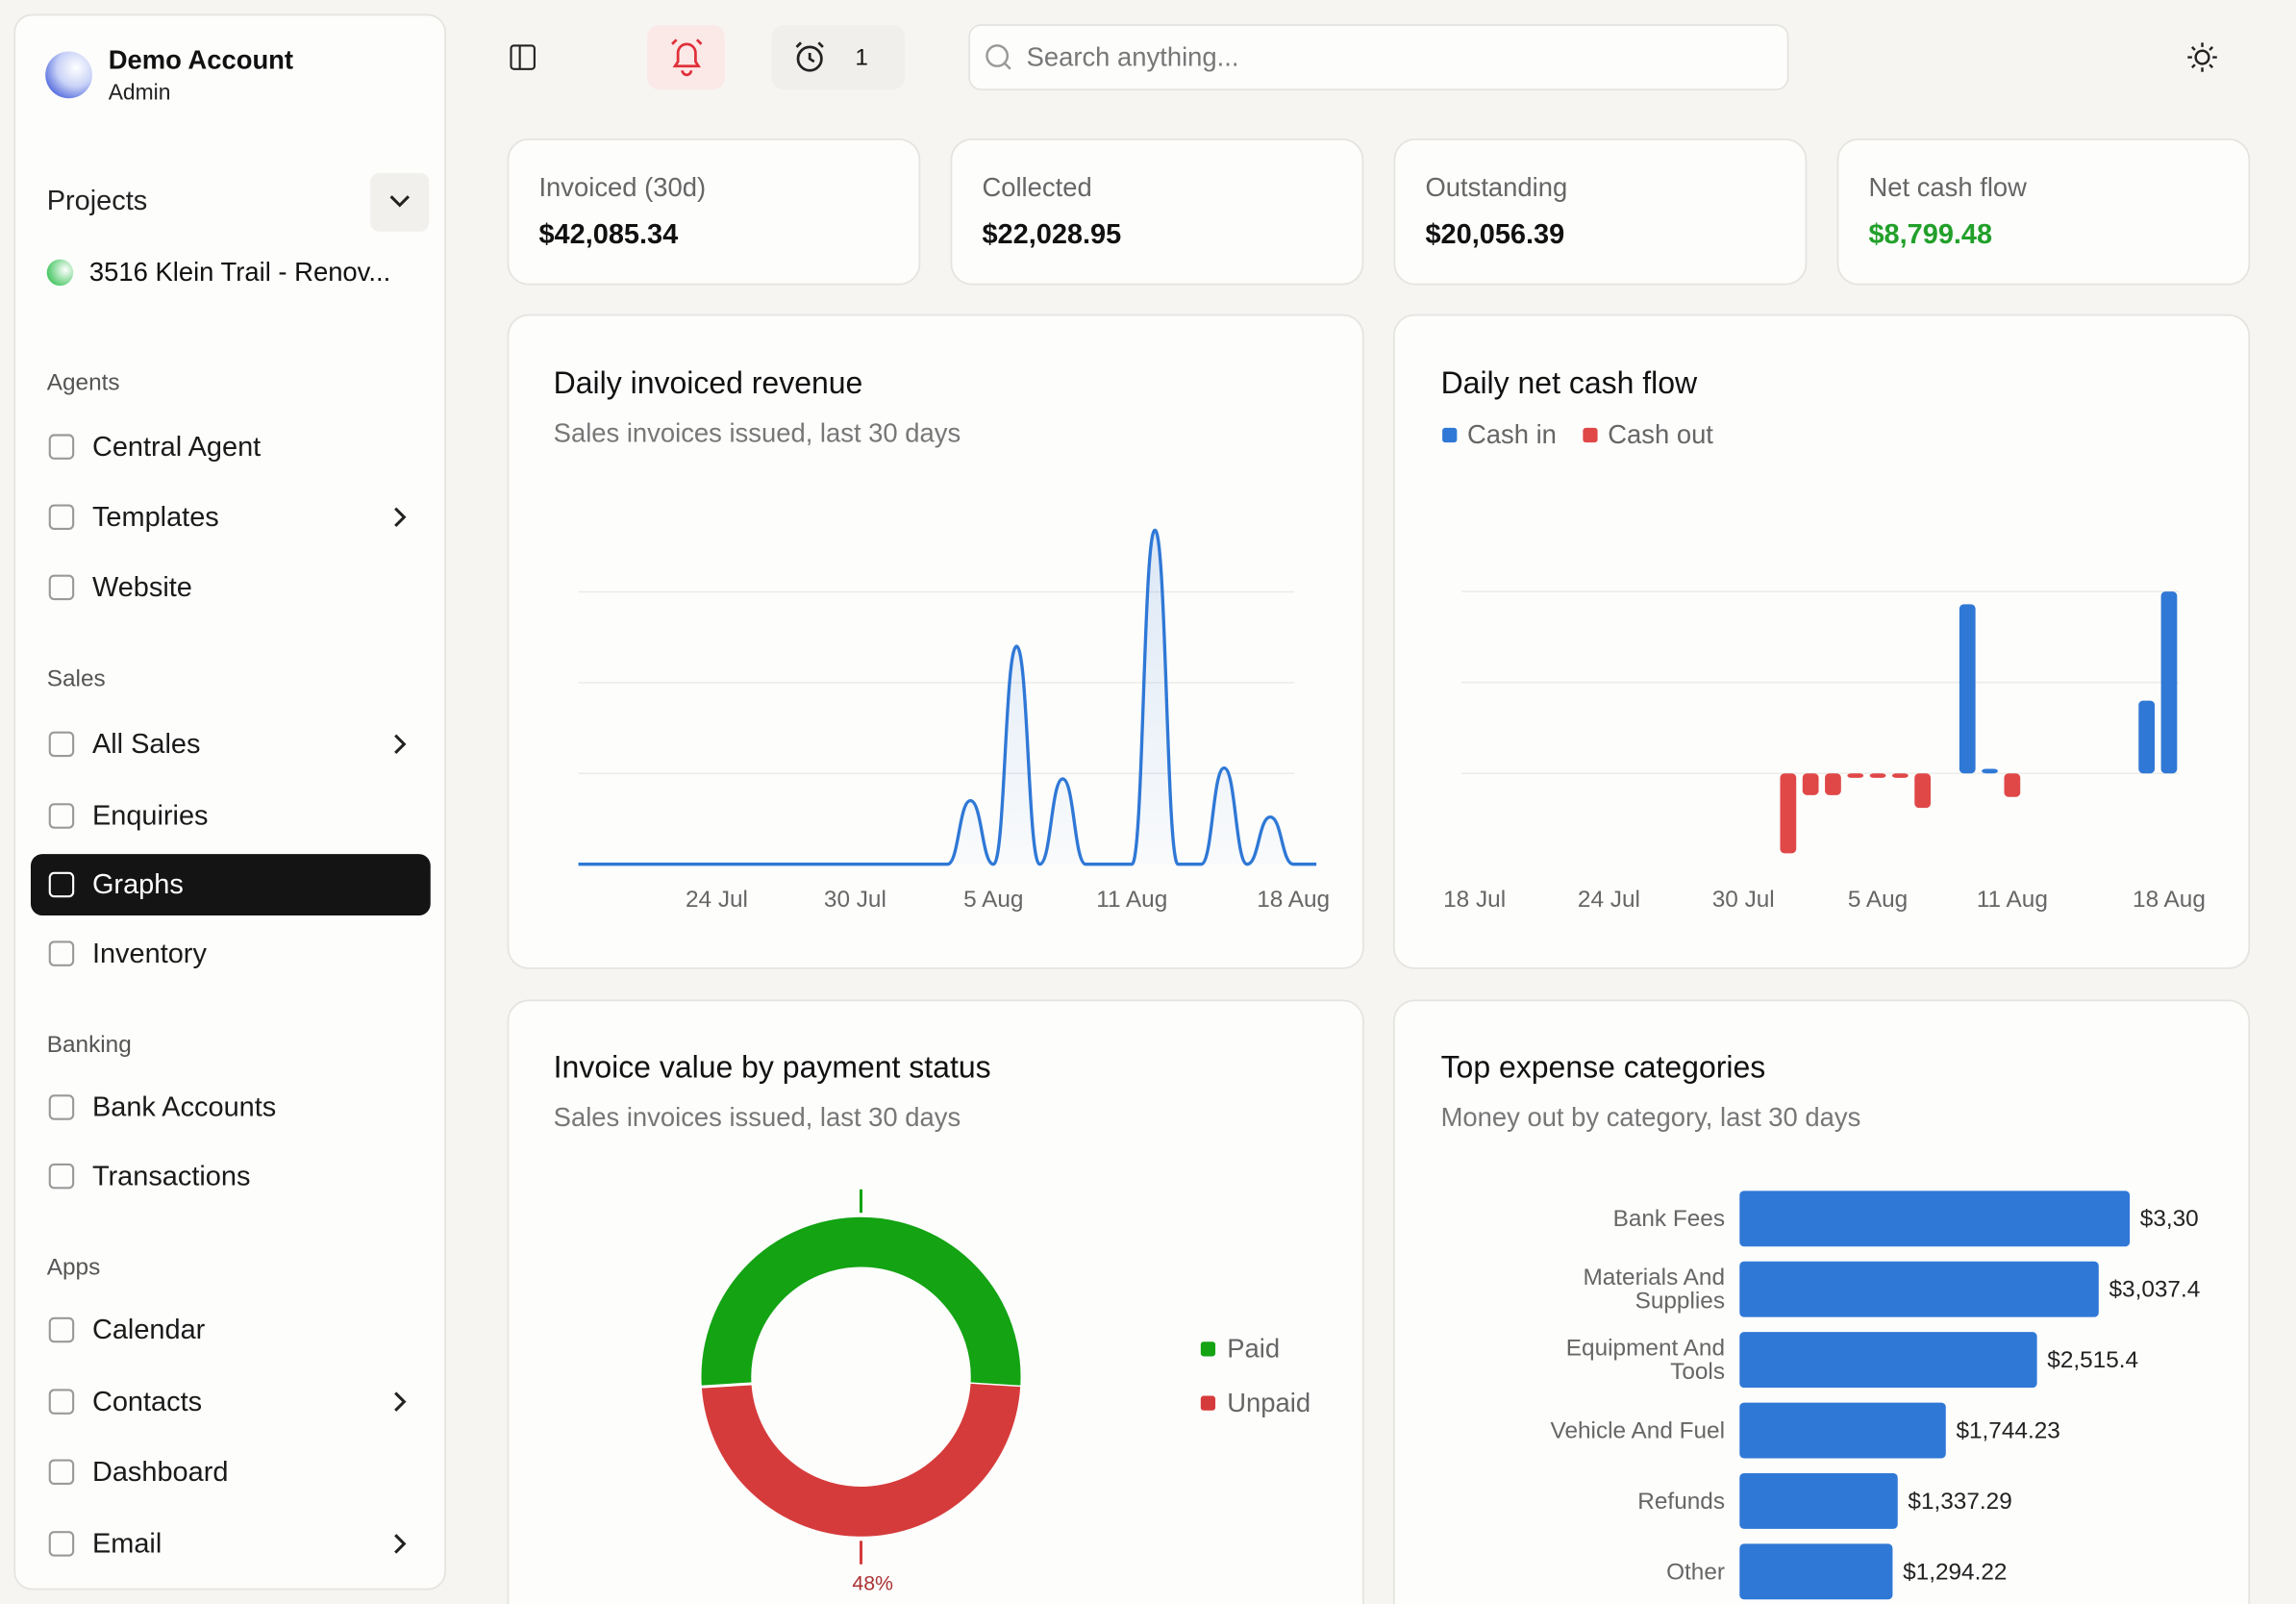 Image resolution: width=2296 pixels, height=1604 pixels. I want to click on nav-item: All Sales, so click(146, 744).